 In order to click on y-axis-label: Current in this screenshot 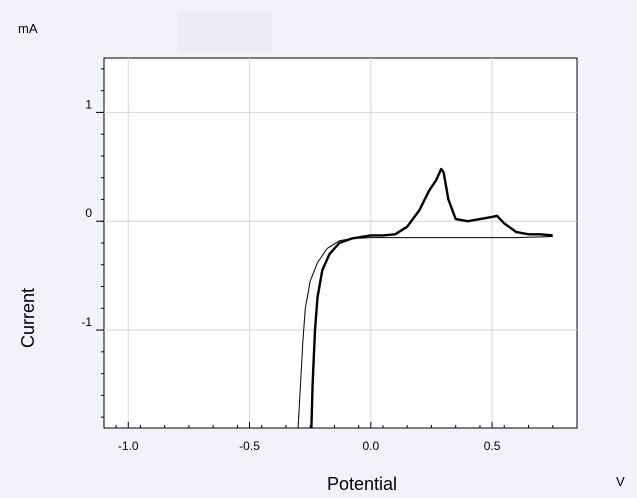, I will do `click(28, 318)`.